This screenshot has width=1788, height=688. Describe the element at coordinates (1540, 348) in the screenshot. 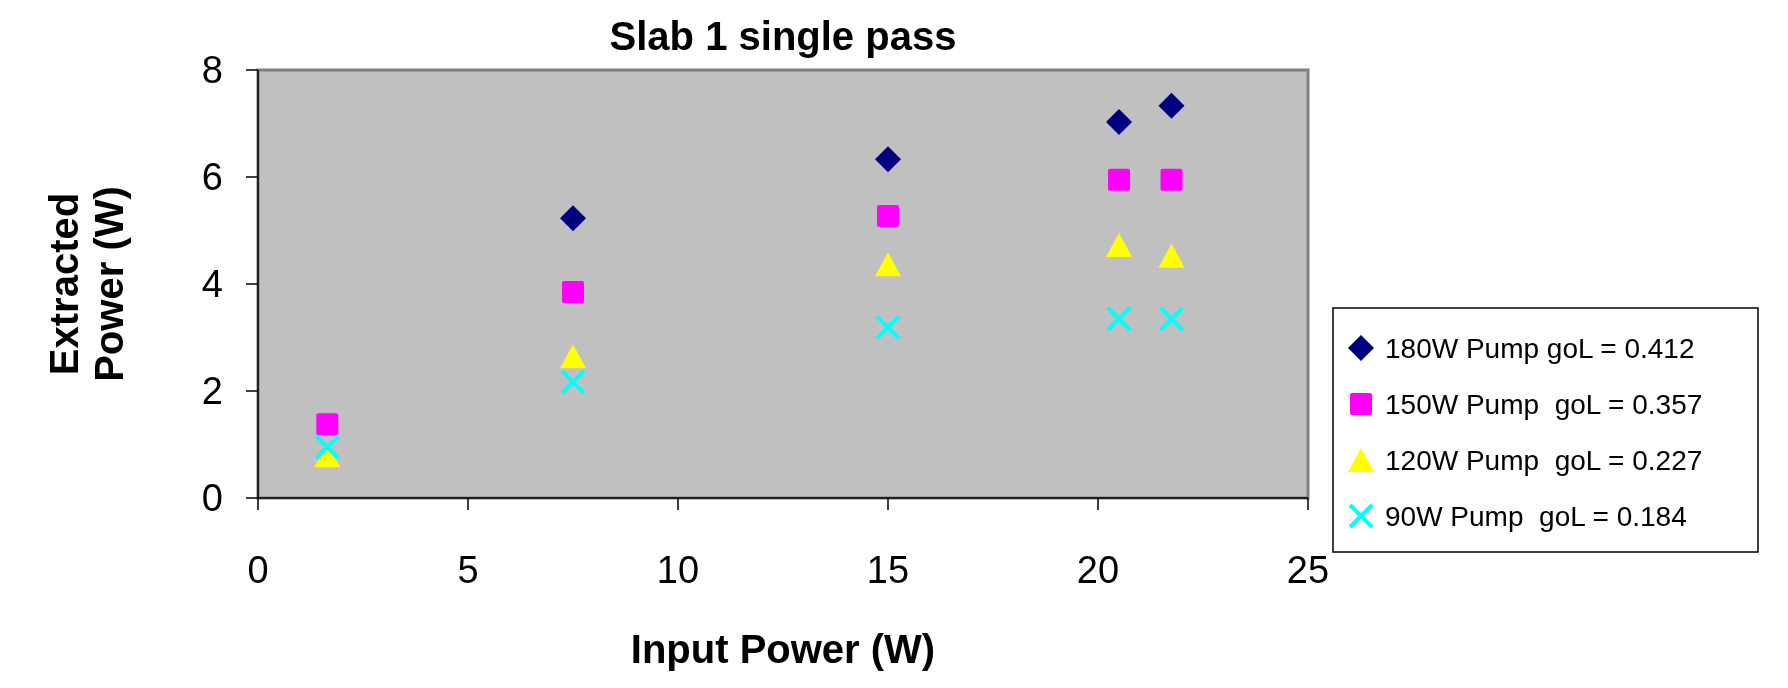

I see `legend-label: 180W Pump goL = 0.412` at that location.